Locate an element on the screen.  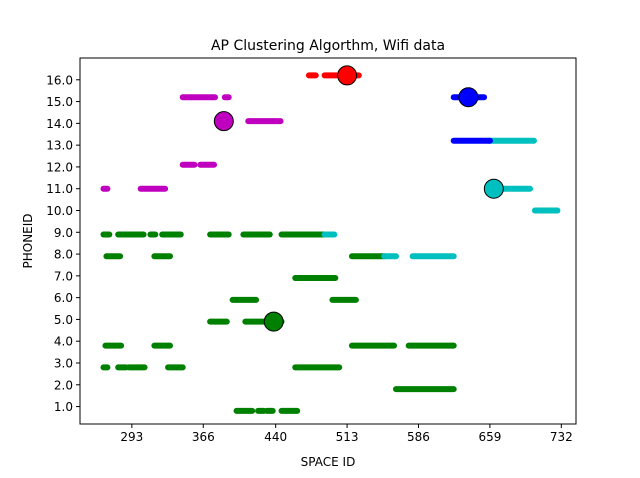
y-tick-label: 13.0 is located at coordinates (59, 146).